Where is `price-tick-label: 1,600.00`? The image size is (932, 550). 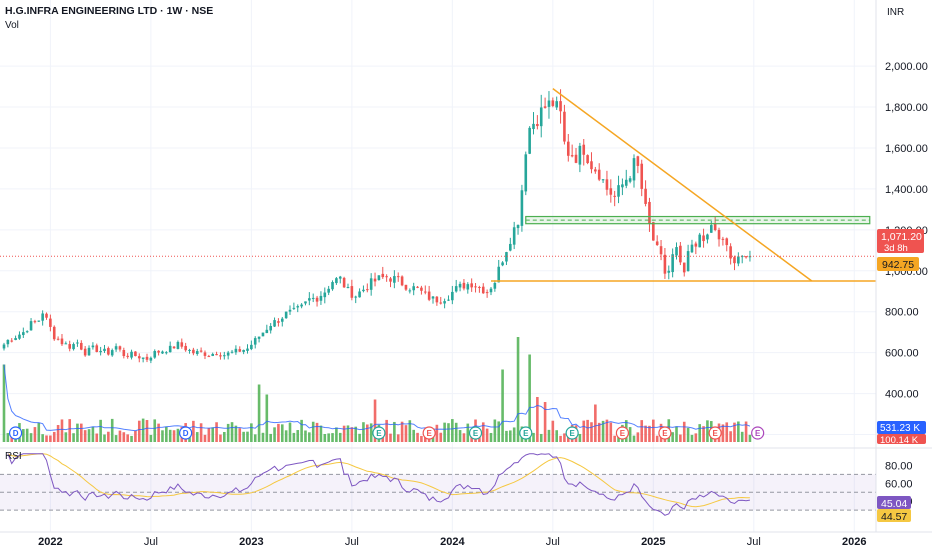 price-tick-label: 1,600.00 is located at coordinates (906, 149).